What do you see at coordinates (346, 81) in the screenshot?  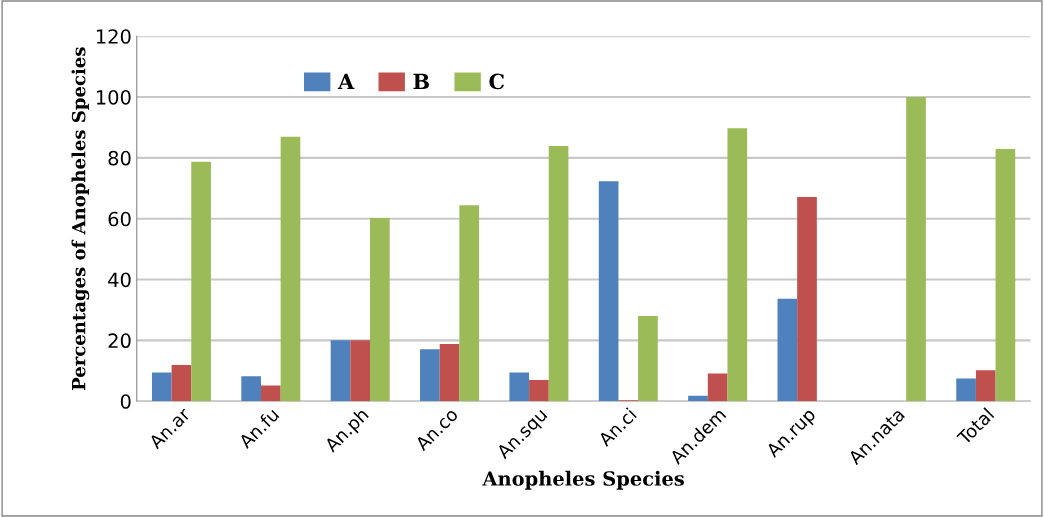 I see `legend-label: A` at bounding box center [346, 81].